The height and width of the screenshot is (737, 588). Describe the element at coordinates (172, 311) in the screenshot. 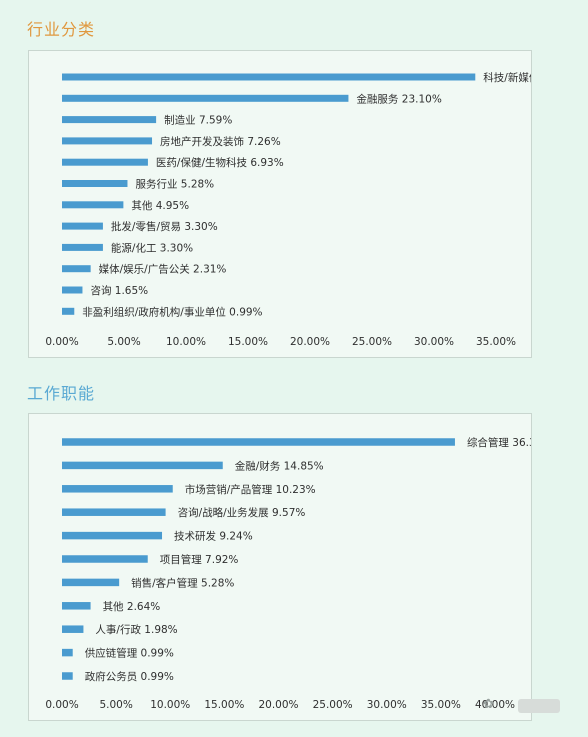

I see `data-label: 非盈利组织/政府机构/事业单位 0.99%` at that location.